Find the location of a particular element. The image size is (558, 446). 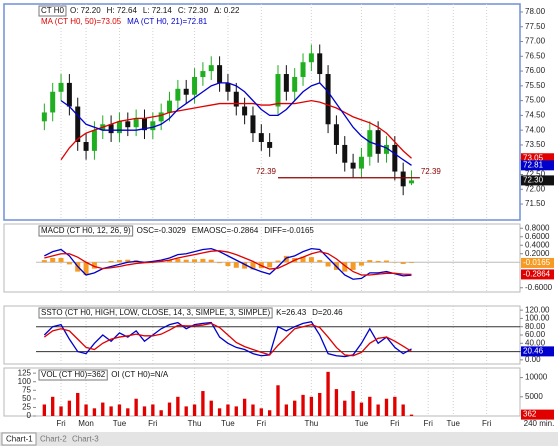

legend-text: OI (CT H0)=N/A is located at coordinates (140, 374).